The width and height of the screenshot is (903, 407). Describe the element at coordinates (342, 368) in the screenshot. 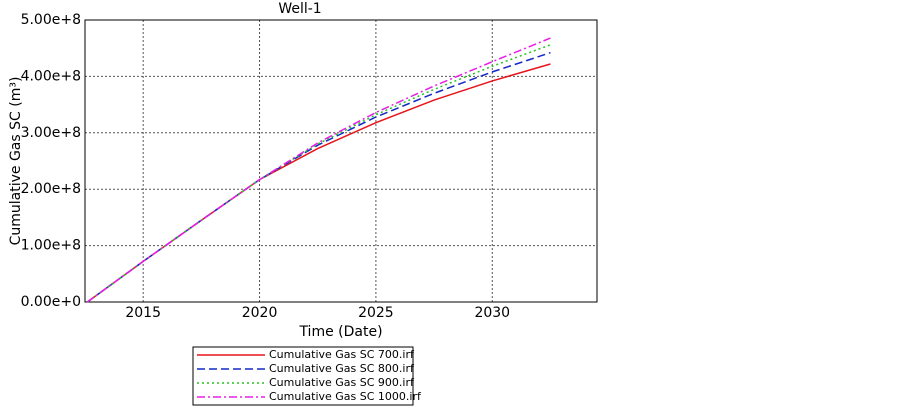

I see `legend-label: Cumulative Gas SC 800.irf` at that location.